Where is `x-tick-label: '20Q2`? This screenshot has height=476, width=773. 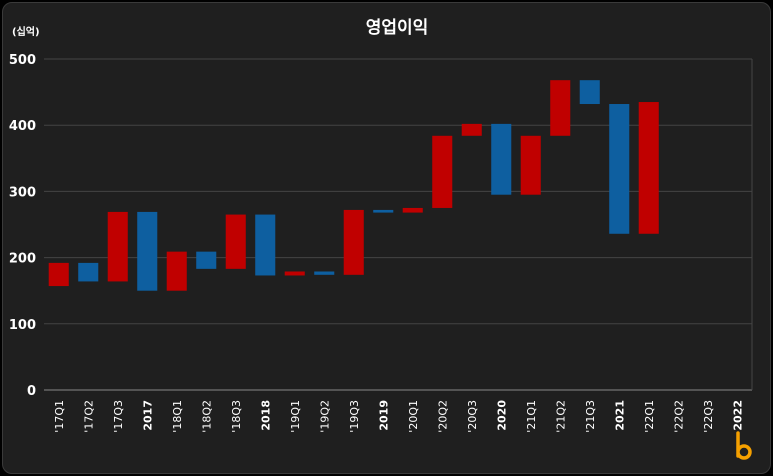 x-tick-label: '20Q2 is located at coordinates (442, 416).